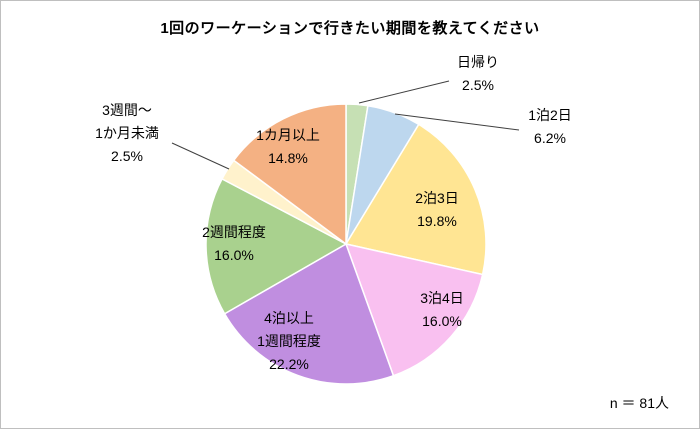 The image size is (700, 429). What do you see at coordinates (404, 92) in the screenshot?
I see `leader-line-day-trip` at bounding box center [404, 92].